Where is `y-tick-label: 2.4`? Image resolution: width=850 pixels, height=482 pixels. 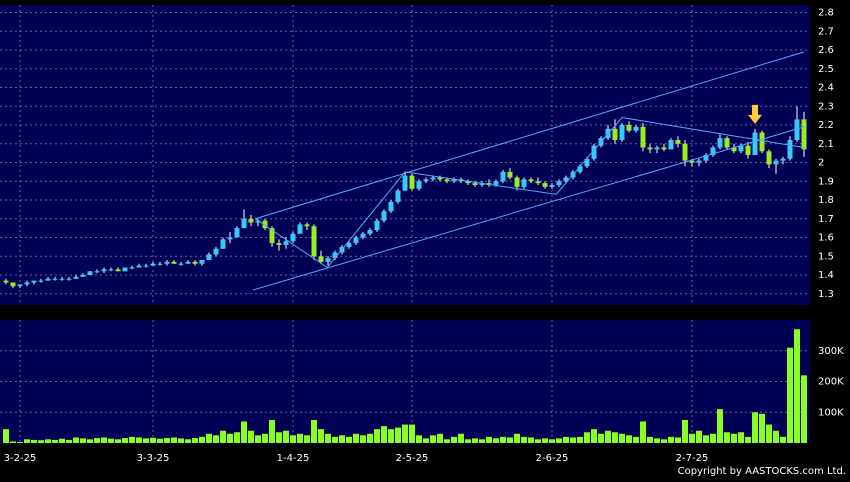 y-tick-label: 2.4 is located at coordinates (826, 88).